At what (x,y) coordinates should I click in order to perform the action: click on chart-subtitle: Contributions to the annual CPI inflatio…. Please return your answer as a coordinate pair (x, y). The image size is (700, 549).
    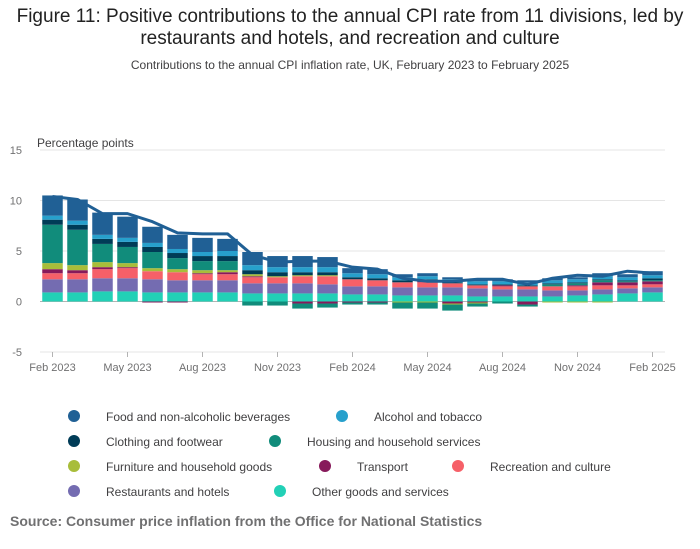
    Looking at the image, I should click on (350, 65).